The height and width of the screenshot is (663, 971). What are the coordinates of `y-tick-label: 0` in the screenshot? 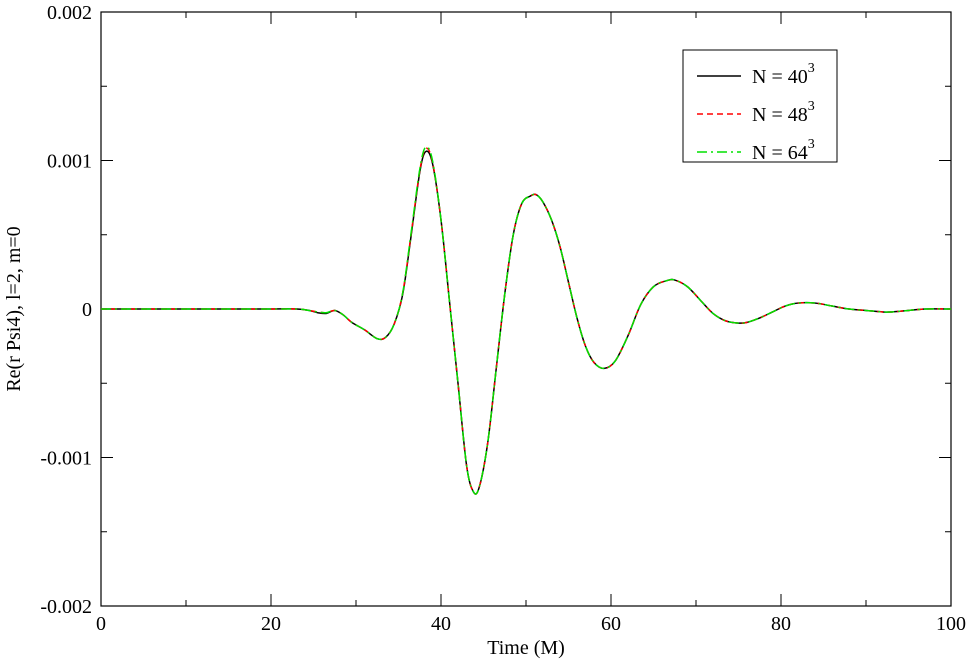 It's located at (87, 310).